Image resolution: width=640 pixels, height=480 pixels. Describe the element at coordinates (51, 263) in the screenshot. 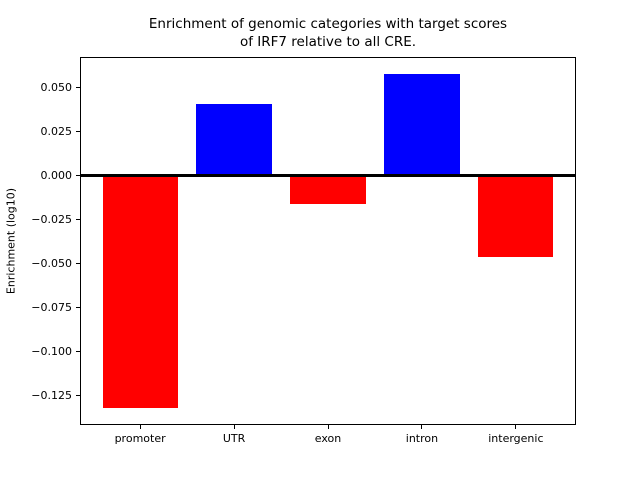

I see `y-tick-label: −0.050` at that location.